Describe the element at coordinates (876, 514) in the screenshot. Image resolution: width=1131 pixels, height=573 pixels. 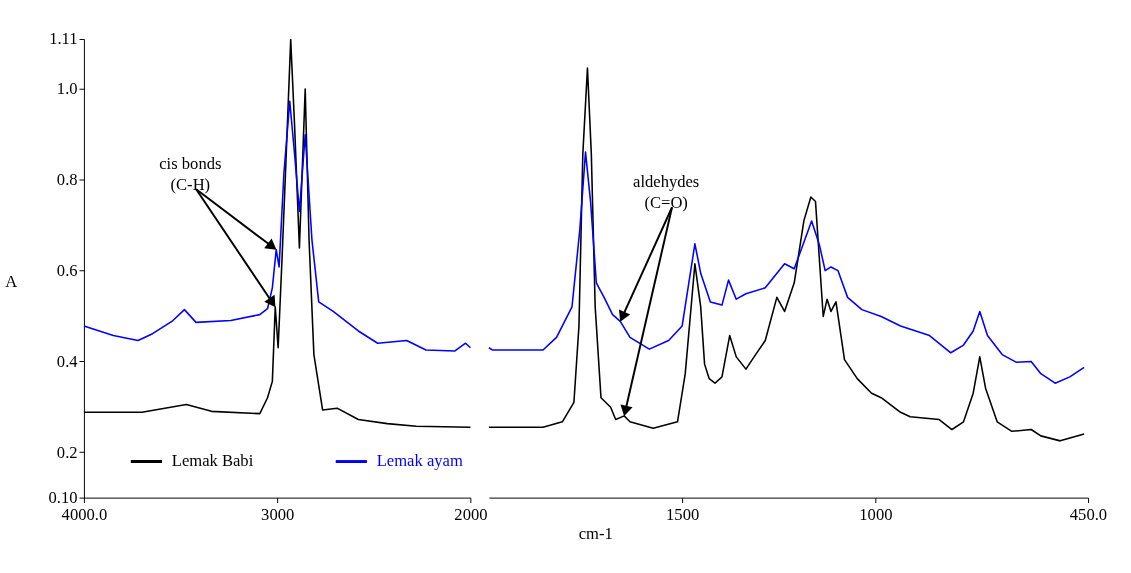
I see `x-tick-label: 1000` at that location.